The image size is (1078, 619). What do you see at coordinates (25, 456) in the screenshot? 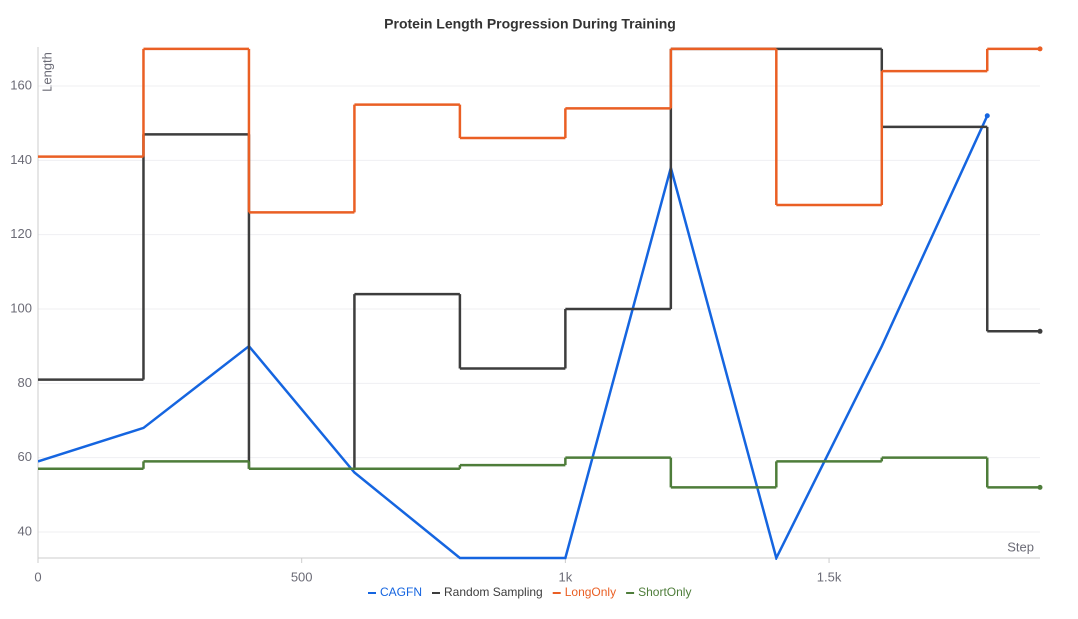
I see `y-tick-label: 60` at bounding box center [25, 456].